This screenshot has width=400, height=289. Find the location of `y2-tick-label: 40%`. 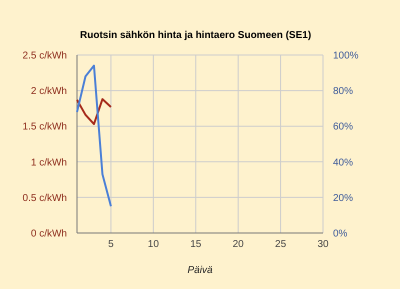

y2-tick-label: 40% is located at coordinates (343, 162).